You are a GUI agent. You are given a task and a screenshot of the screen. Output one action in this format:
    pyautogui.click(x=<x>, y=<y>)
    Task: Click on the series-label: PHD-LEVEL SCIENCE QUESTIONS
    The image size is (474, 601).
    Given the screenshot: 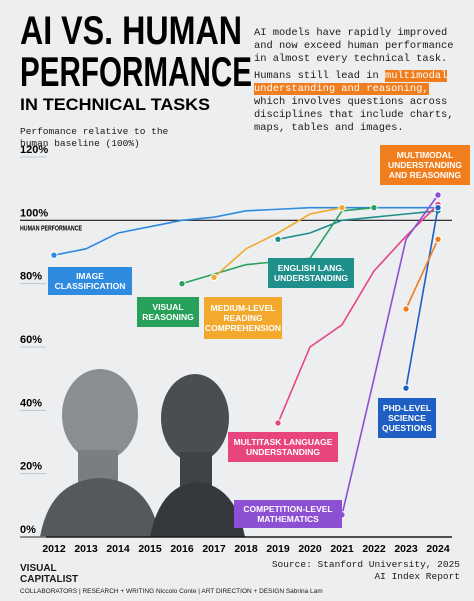 What is the action you would take?
    pyautogui.click(x=407, y=418)
    